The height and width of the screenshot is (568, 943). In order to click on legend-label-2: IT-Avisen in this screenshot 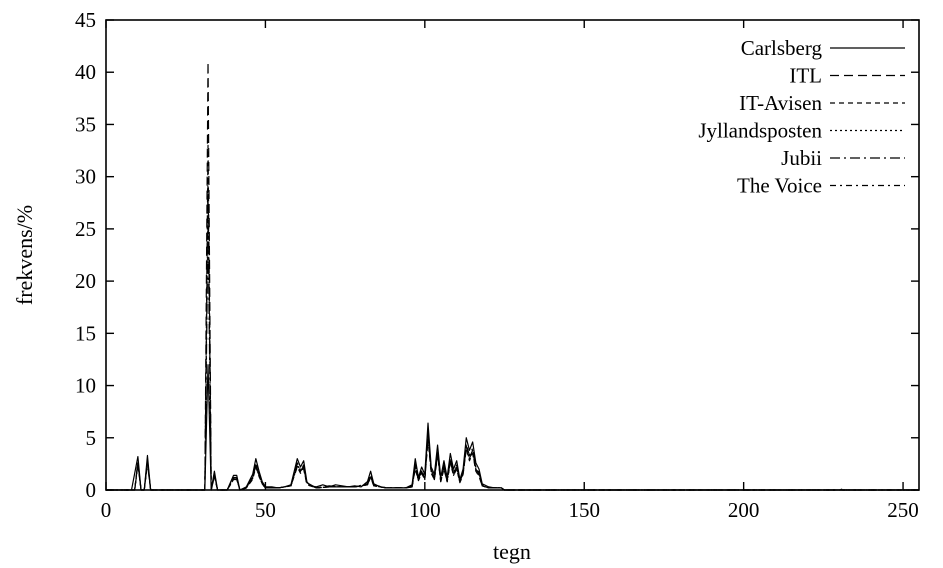, I will do `click(780, 103)`.